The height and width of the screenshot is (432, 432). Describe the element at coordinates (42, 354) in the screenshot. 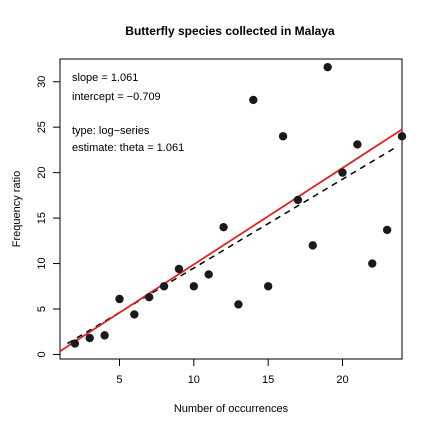

I see `y-tick-label: 0` at that location.